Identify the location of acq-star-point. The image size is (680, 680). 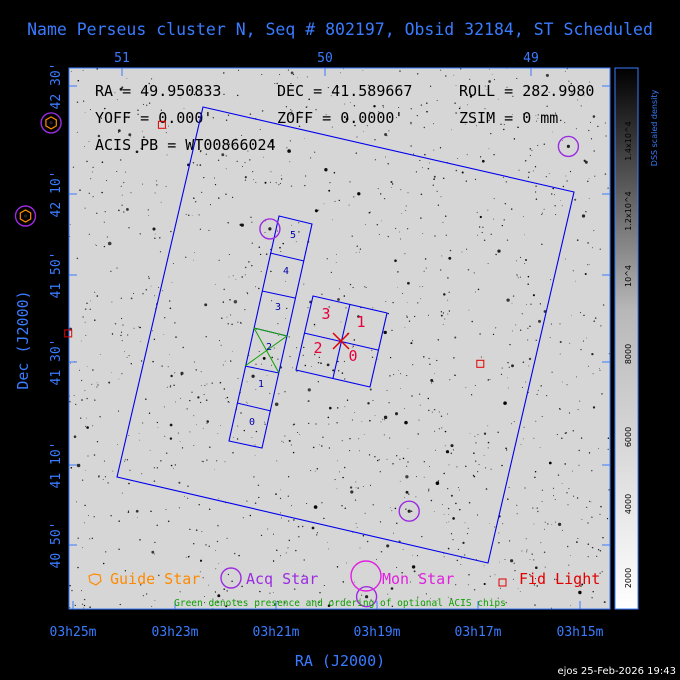
(51, 123).